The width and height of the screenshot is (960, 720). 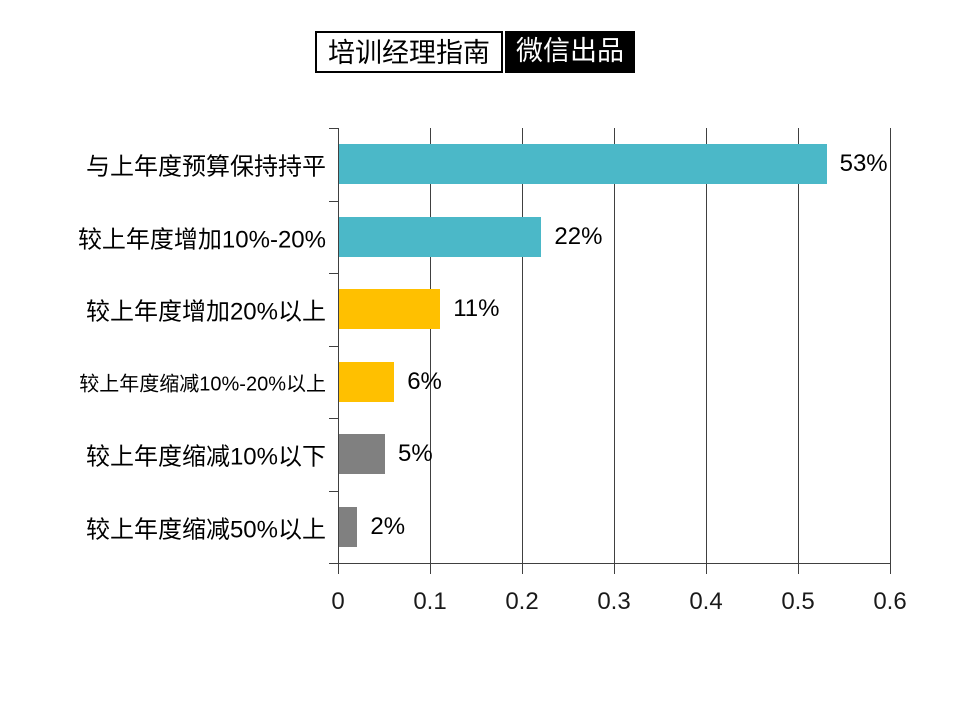 I want to click on x-axis-tick-label: 0.6, so click(x=890, y=601).